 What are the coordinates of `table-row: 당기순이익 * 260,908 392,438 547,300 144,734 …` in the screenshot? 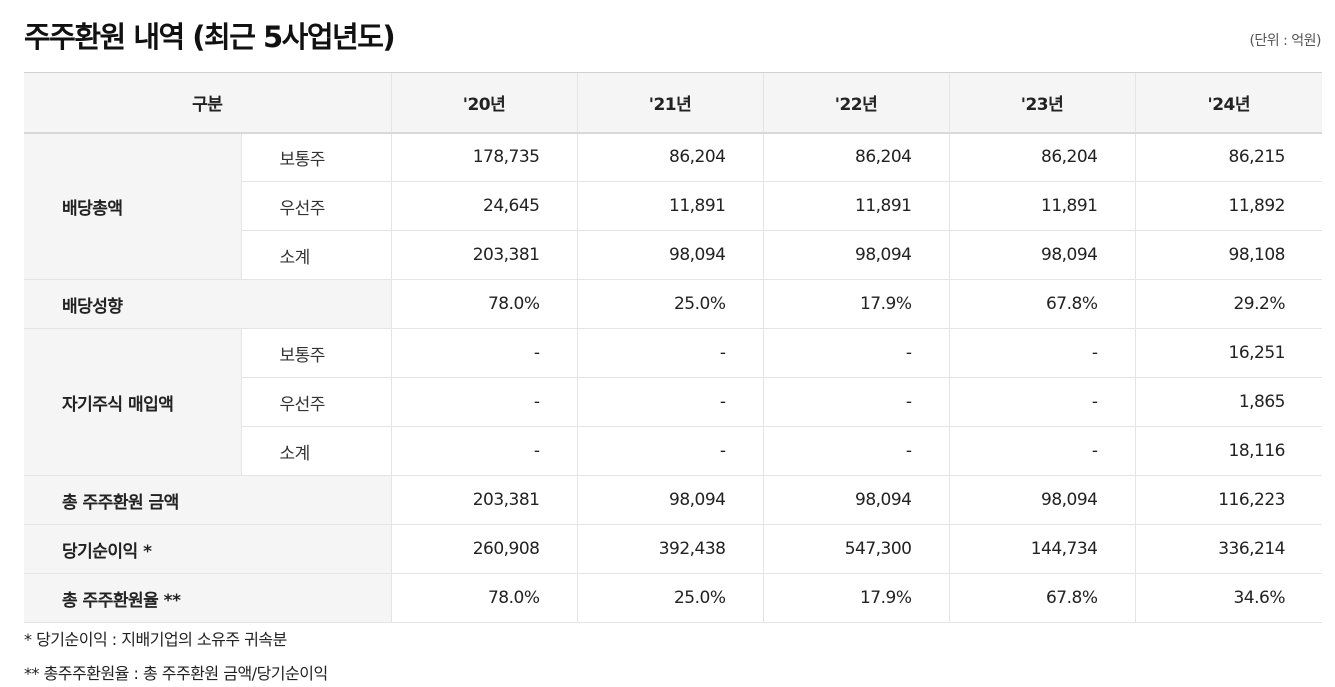 It's located at (673, 549).